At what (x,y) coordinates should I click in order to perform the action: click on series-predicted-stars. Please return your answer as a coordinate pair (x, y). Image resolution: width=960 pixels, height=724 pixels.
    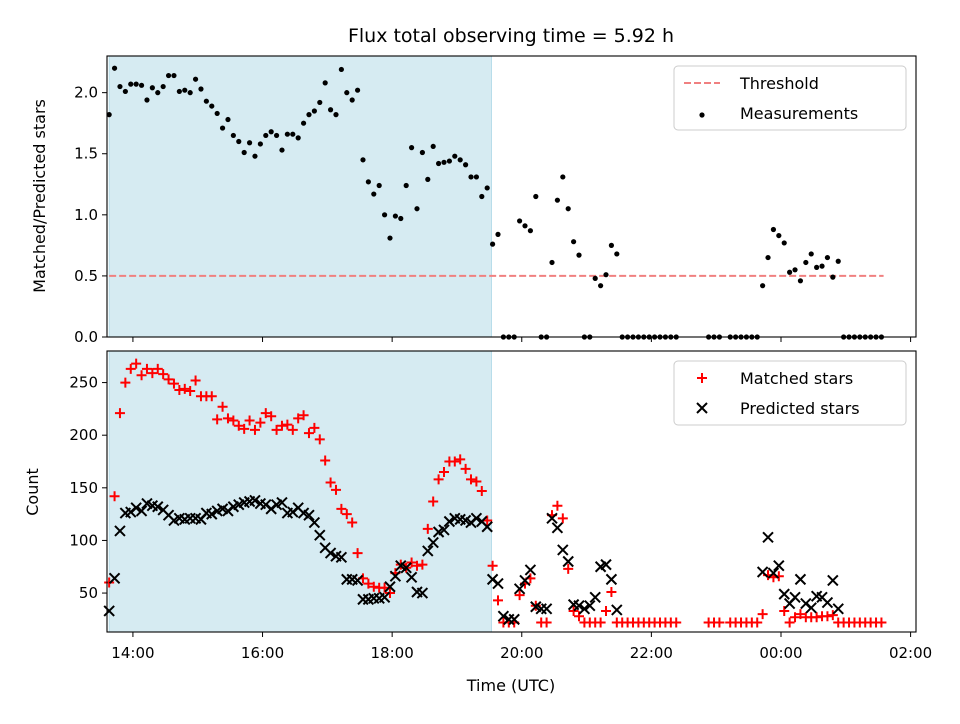
    Looking at the image, I should click on (473, 560).